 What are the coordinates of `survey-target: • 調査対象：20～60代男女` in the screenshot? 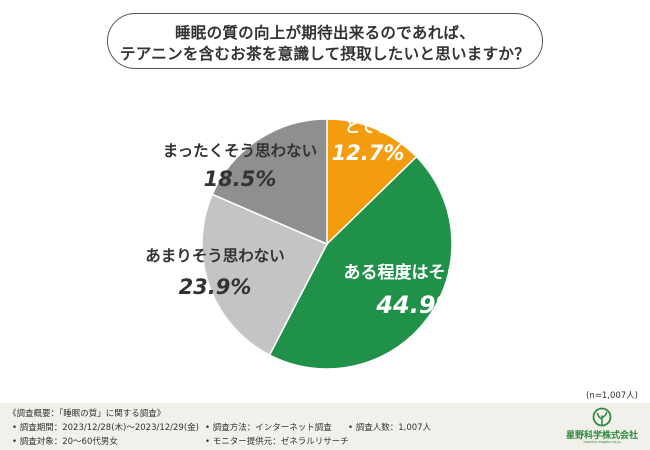 It's located at (65, 442).